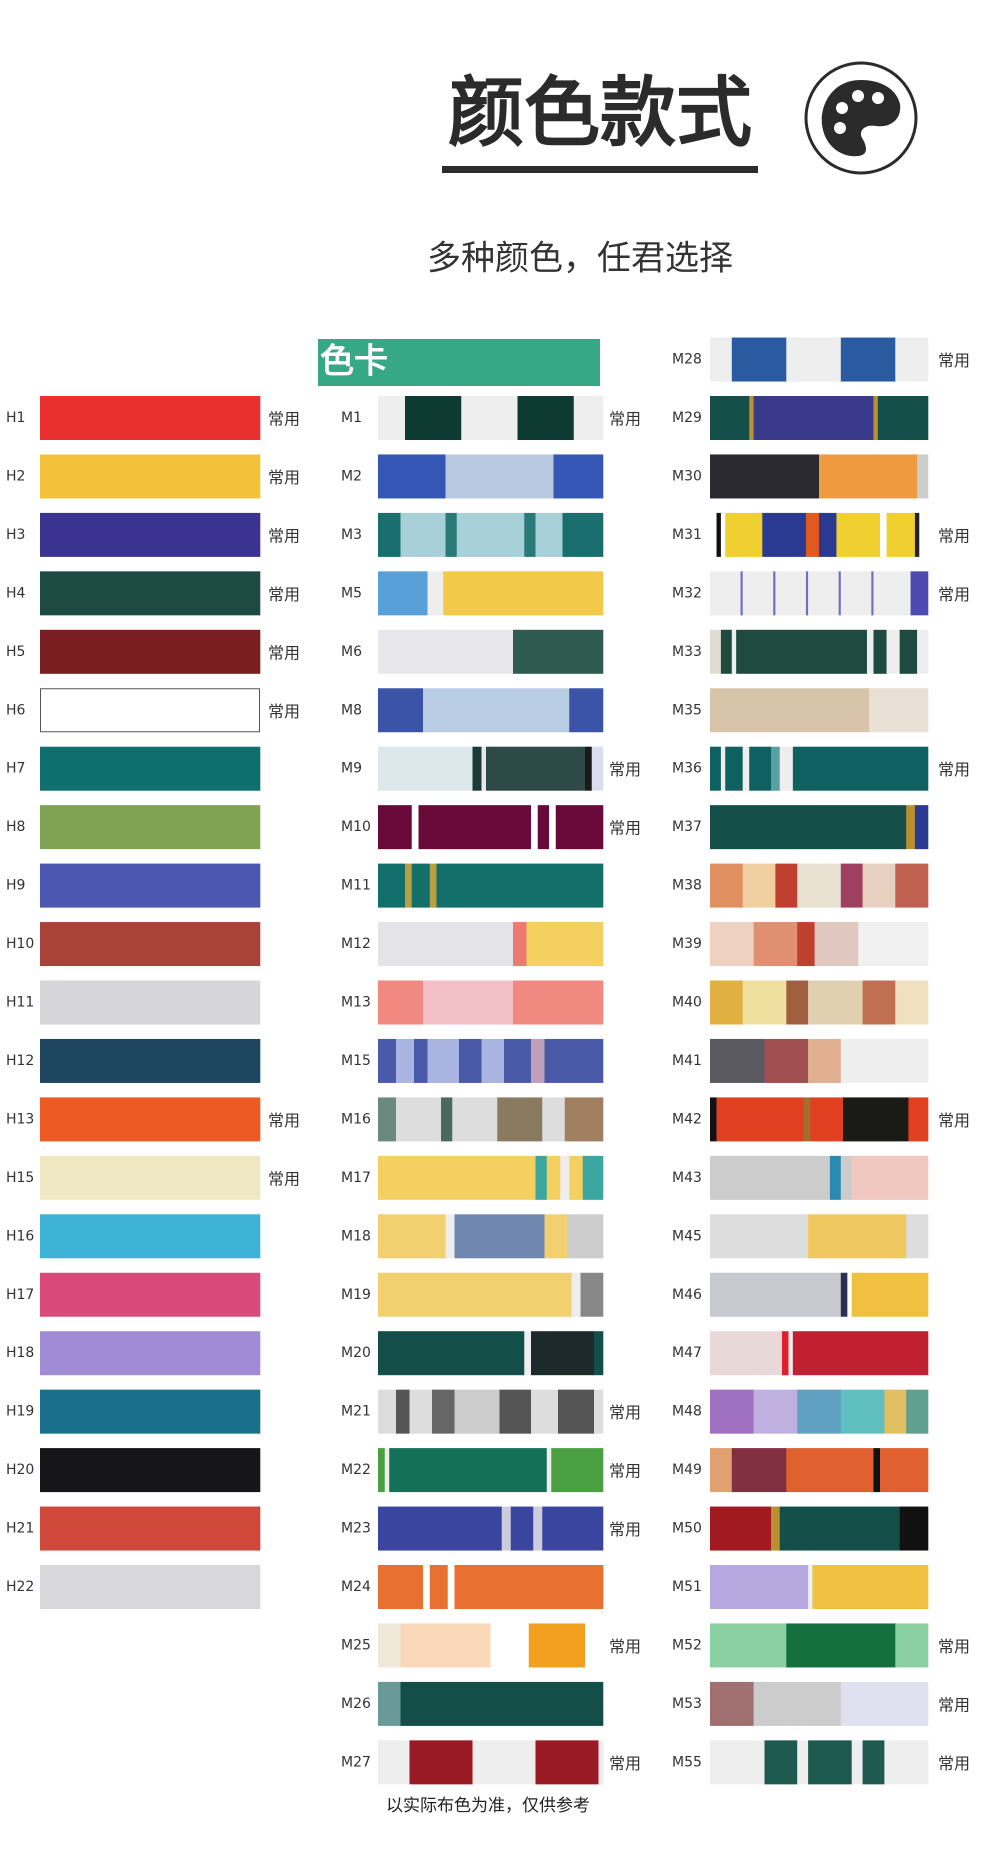  I want to click on title: 颜色款式, so click(600, 112).